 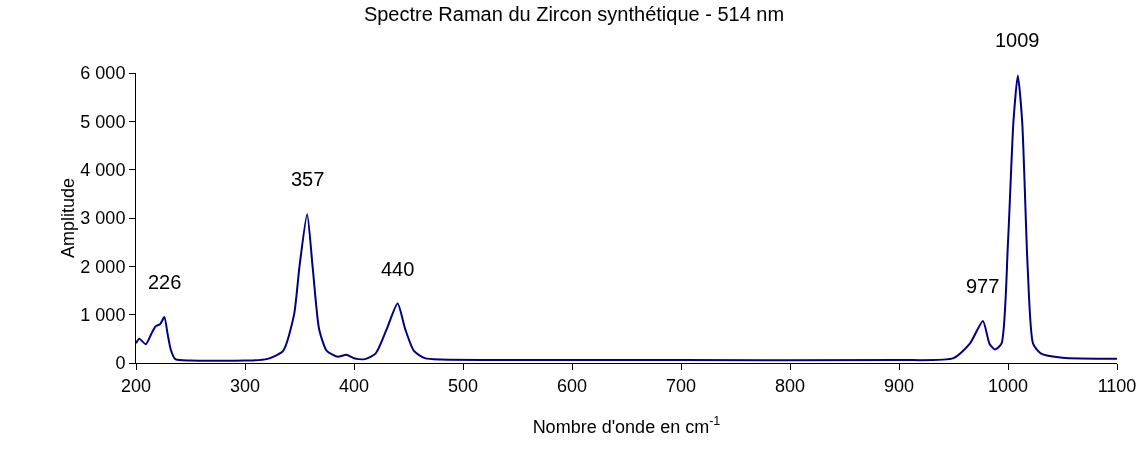 I want to click on annotation: 440, so click(x=398, y=269).